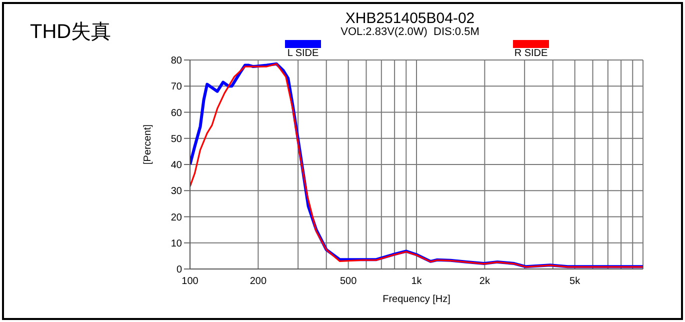 This screenshot has width=685, height=322. I want to click on x-tick-label: 5k, so click(576, 282).